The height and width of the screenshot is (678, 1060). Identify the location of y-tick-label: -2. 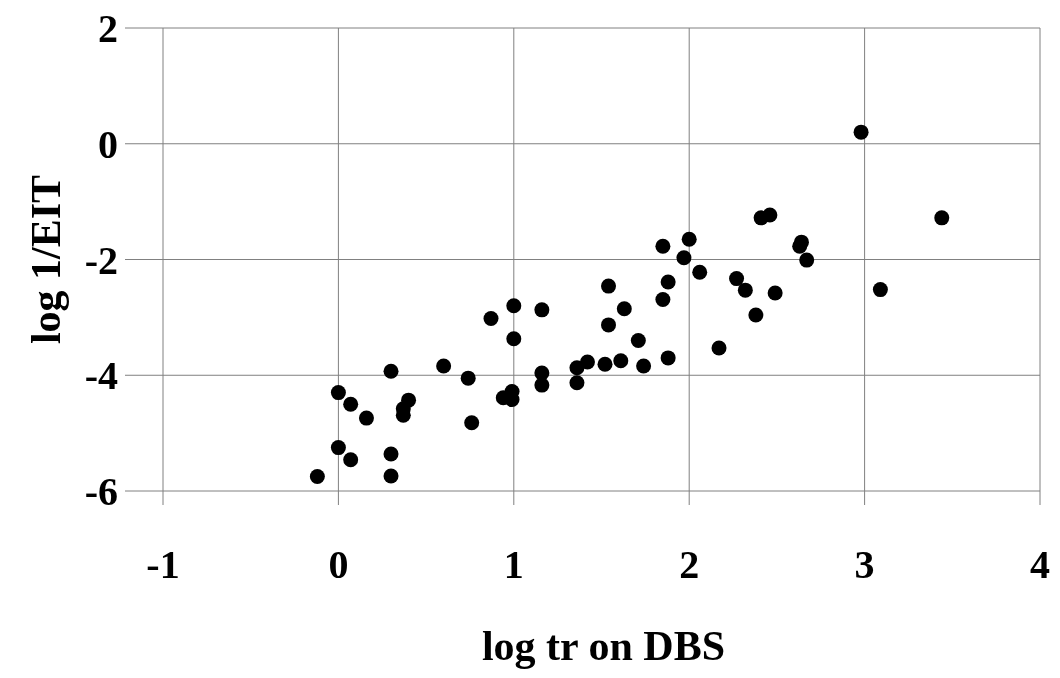
(101, 260).